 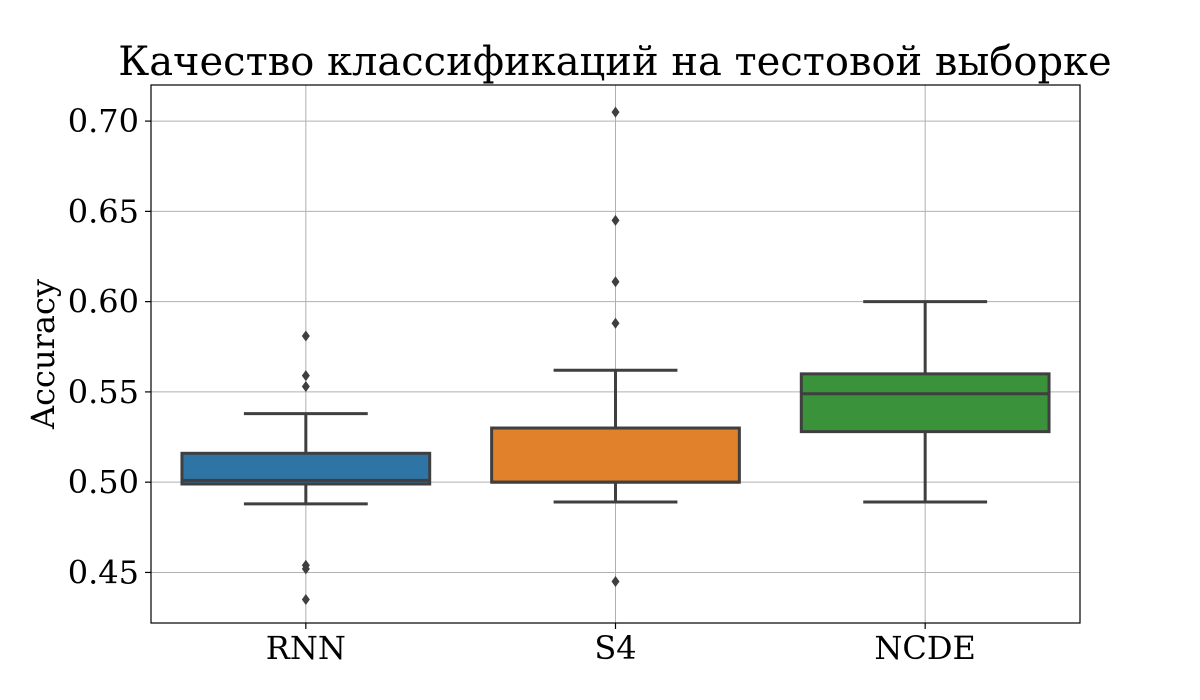 What do you see at coordinates (925, 648) in the screenshot?
I see `x-tick-label-ncde: NCDE` at bounding box center [925, 648].